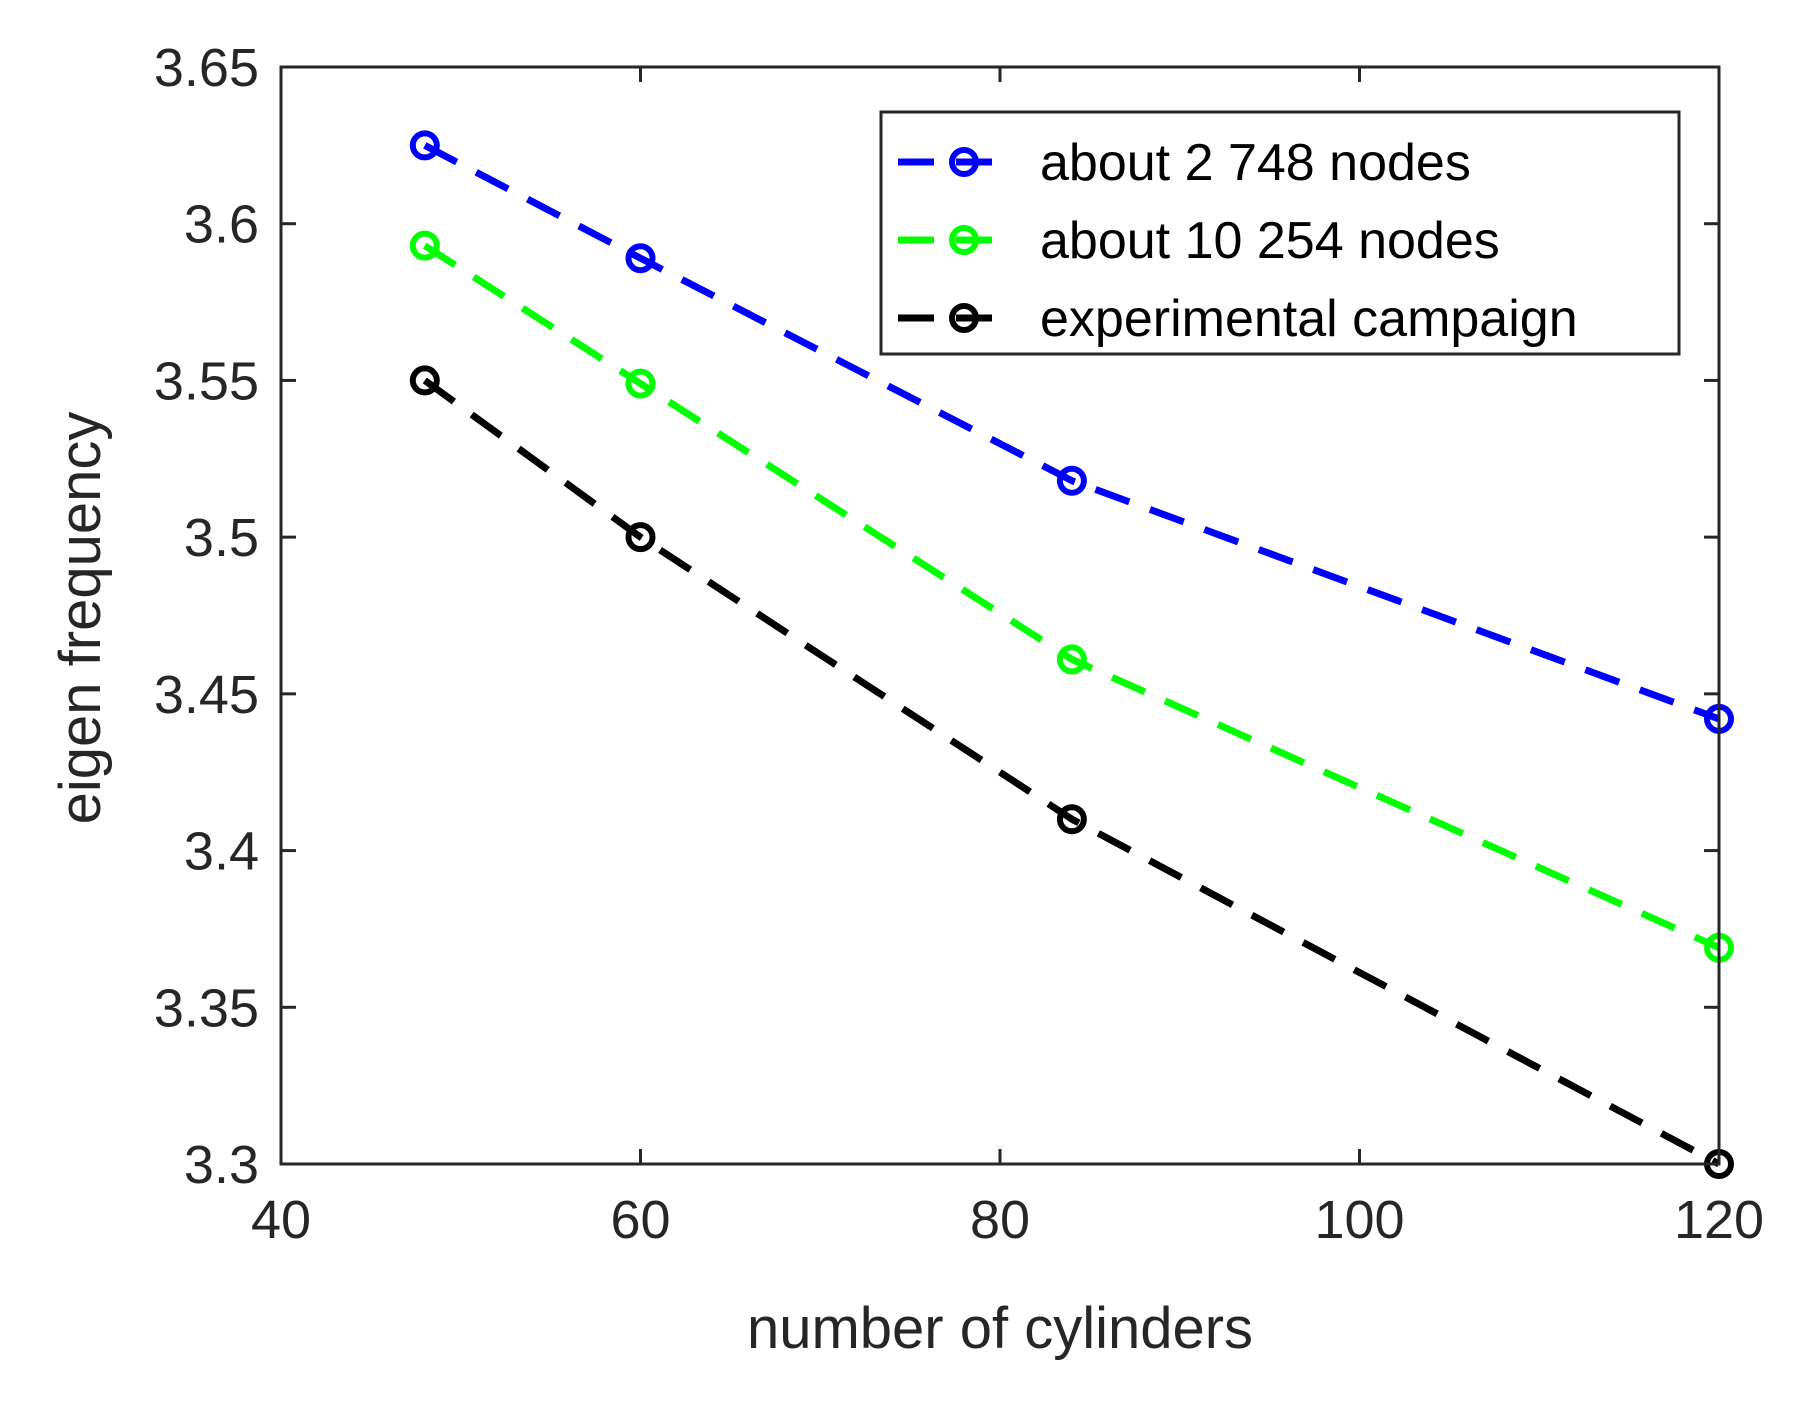  I want to click on y-tick-label: 3.5, so click(221, 538).